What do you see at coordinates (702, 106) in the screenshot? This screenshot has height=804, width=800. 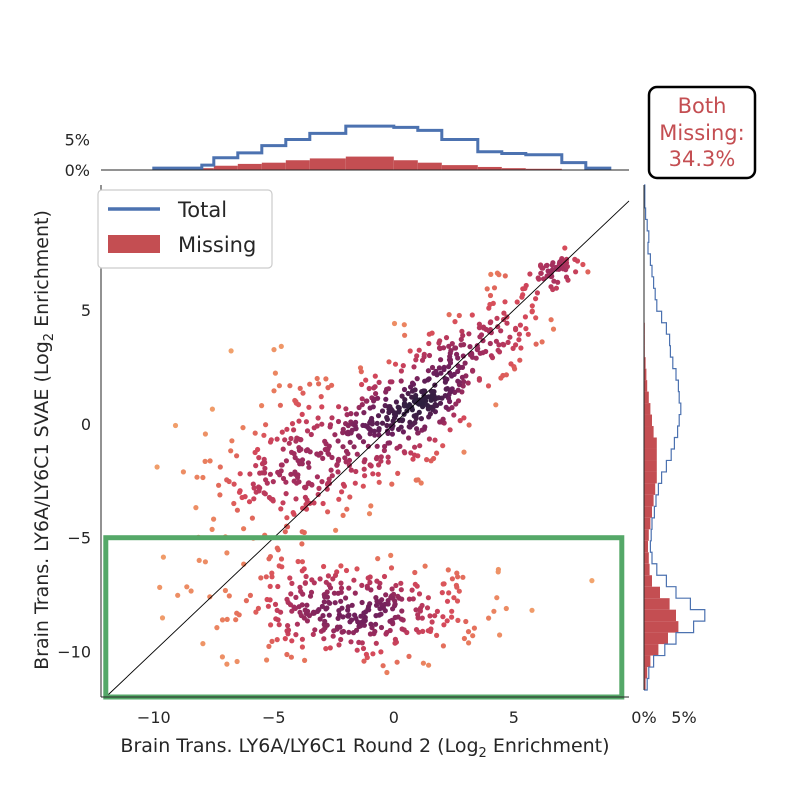 I see `annotation-line-1: Both` at bounding box center [702, 106].